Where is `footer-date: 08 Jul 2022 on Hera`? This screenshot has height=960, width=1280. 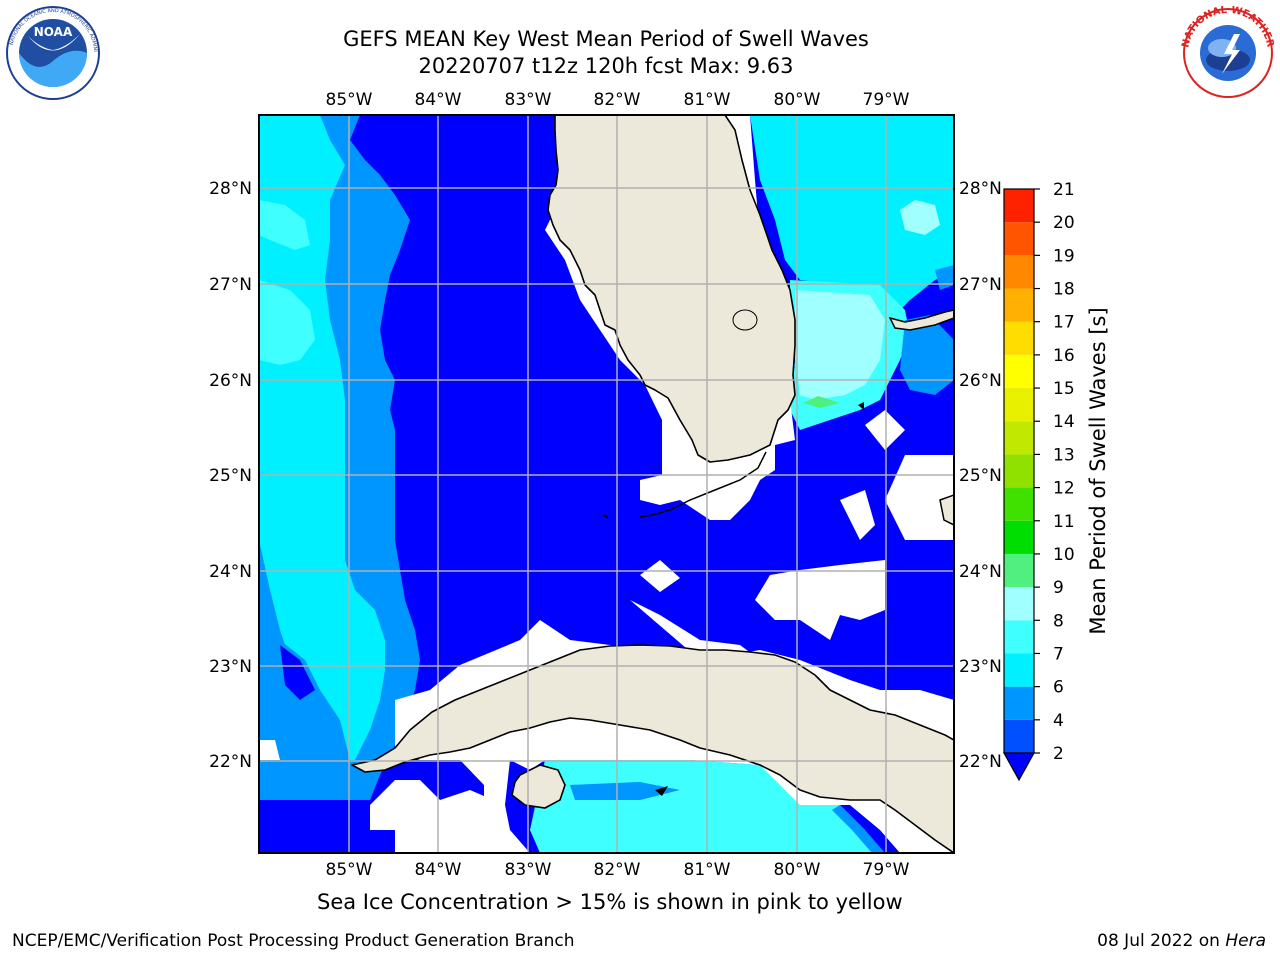
footer-date: 08 Jul 2022 on Hera is located at coordinates (1181, 941).